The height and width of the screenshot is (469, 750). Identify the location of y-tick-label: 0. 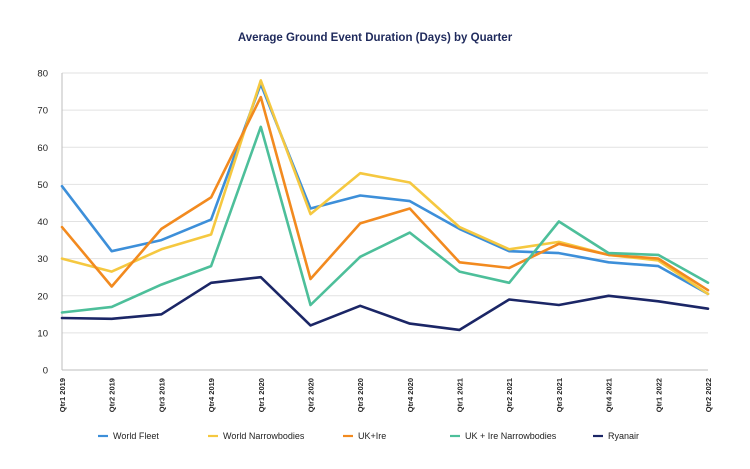
(45, 371).